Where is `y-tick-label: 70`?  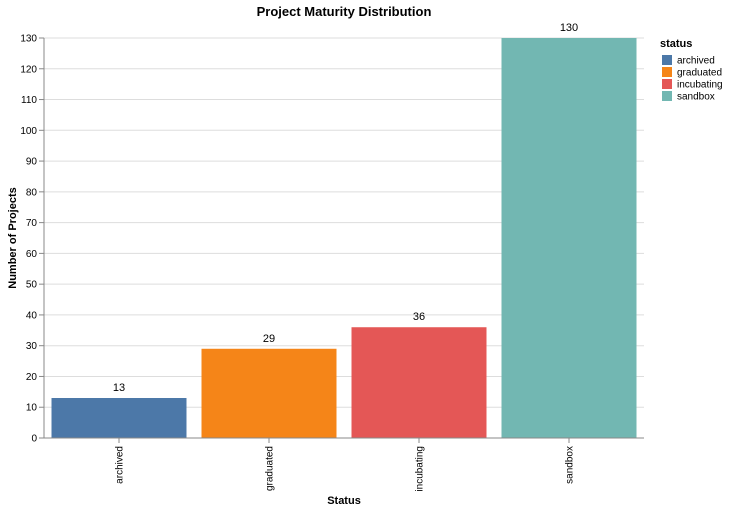 y-tick-label: 70 is located at coordinates (32, 223).